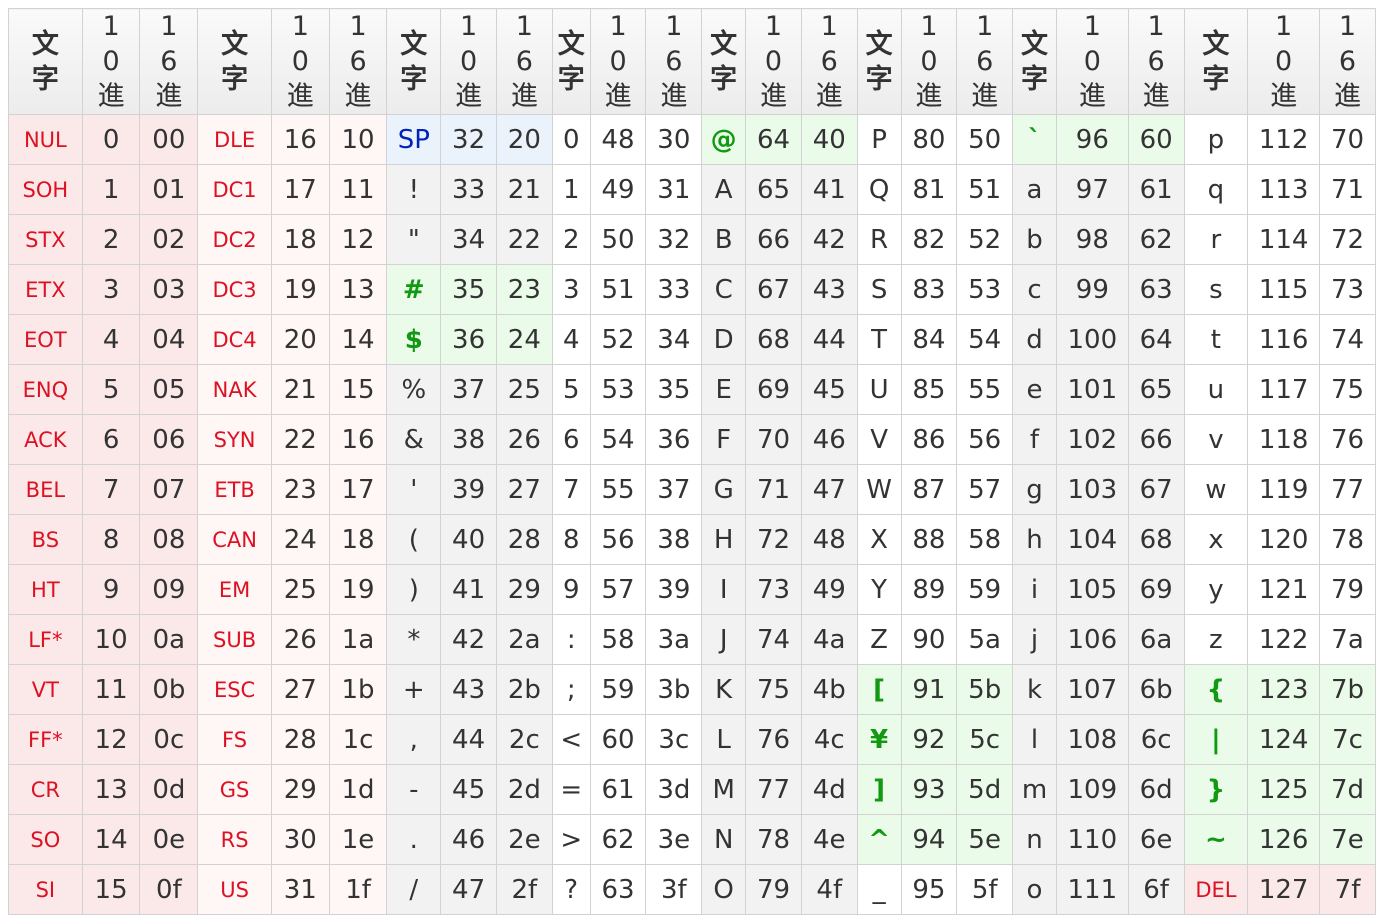 The image size is (1376, 915). What do you see at coordinates (45, 839) in the screenshot?
I see `cell-char: SO` at bounding box center [45, 839].